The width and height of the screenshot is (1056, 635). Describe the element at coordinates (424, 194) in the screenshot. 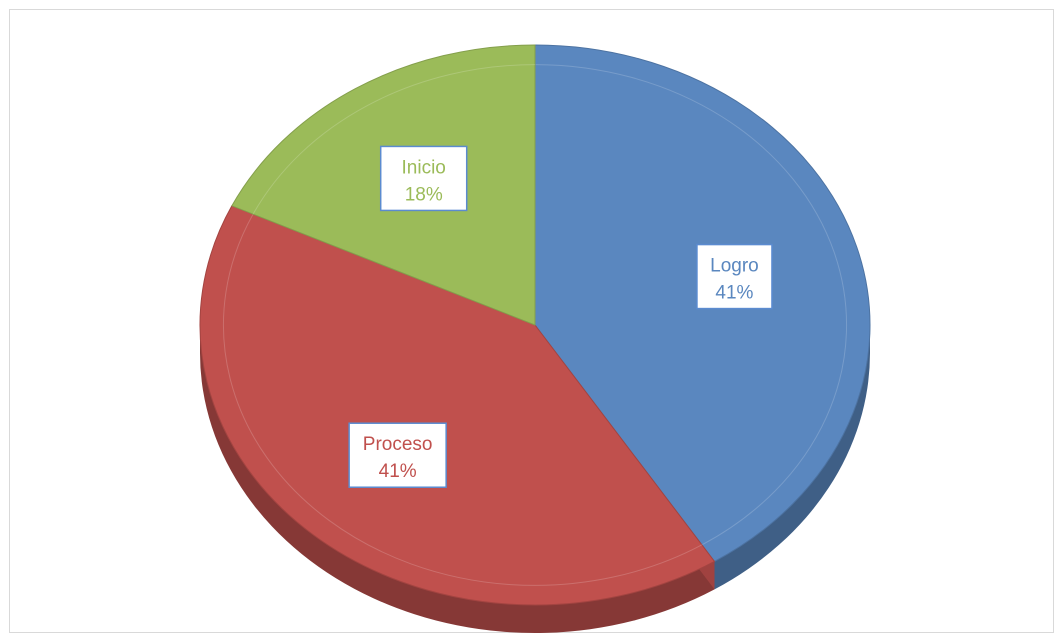

I see `data-label-percent: 18%` at that location.